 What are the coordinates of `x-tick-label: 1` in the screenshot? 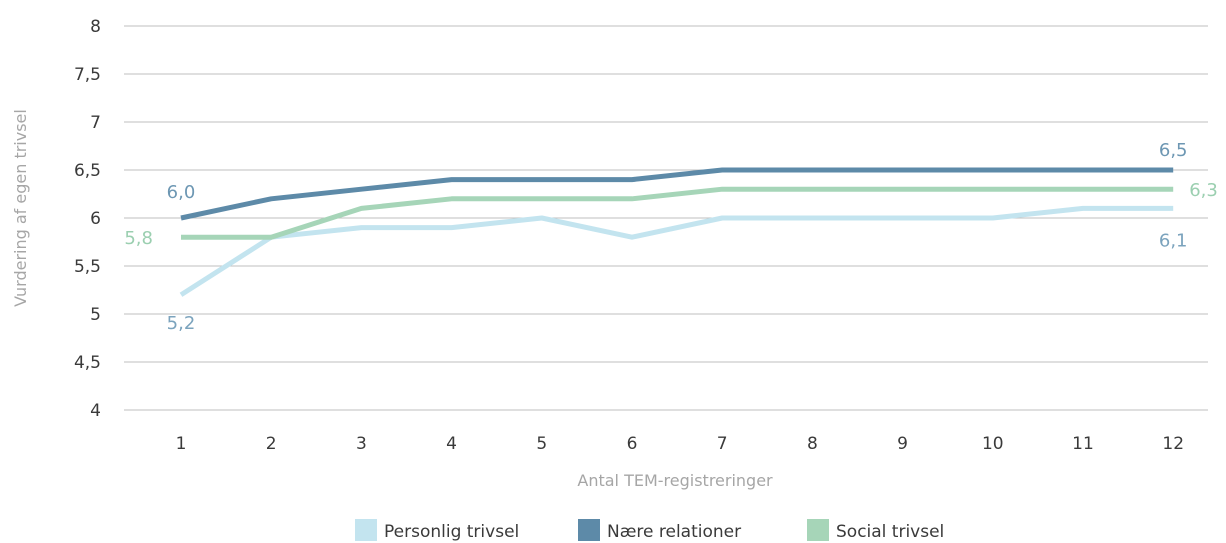 It's located at (181, 444).